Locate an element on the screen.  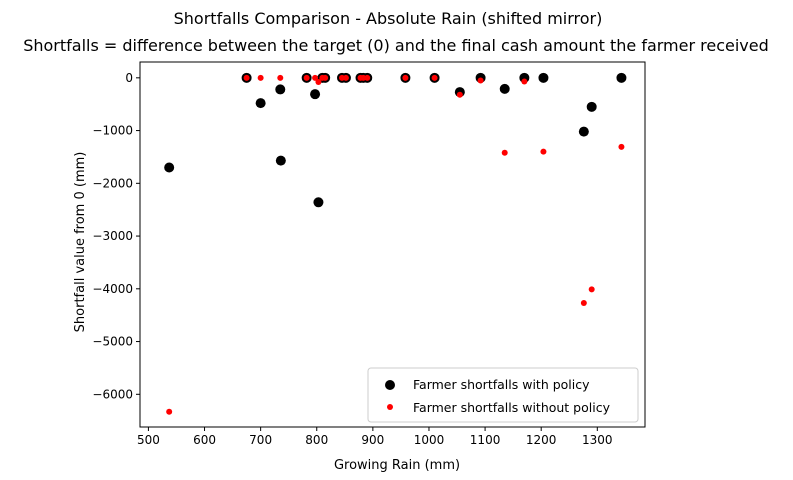
y-tick-label: 0 is located at coordinates (129, 78).